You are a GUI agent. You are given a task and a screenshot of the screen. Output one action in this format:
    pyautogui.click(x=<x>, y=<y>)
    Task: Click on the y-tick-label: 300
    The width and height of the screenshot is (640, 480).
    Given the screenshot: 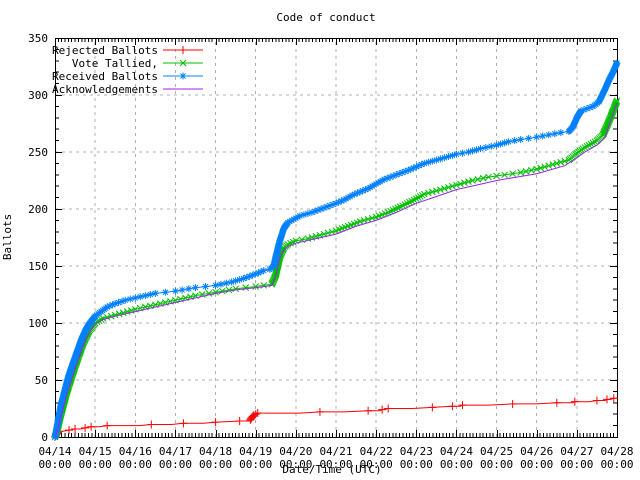 What is the action you would take?
    pyautogui.click(x=38, y=95)
    